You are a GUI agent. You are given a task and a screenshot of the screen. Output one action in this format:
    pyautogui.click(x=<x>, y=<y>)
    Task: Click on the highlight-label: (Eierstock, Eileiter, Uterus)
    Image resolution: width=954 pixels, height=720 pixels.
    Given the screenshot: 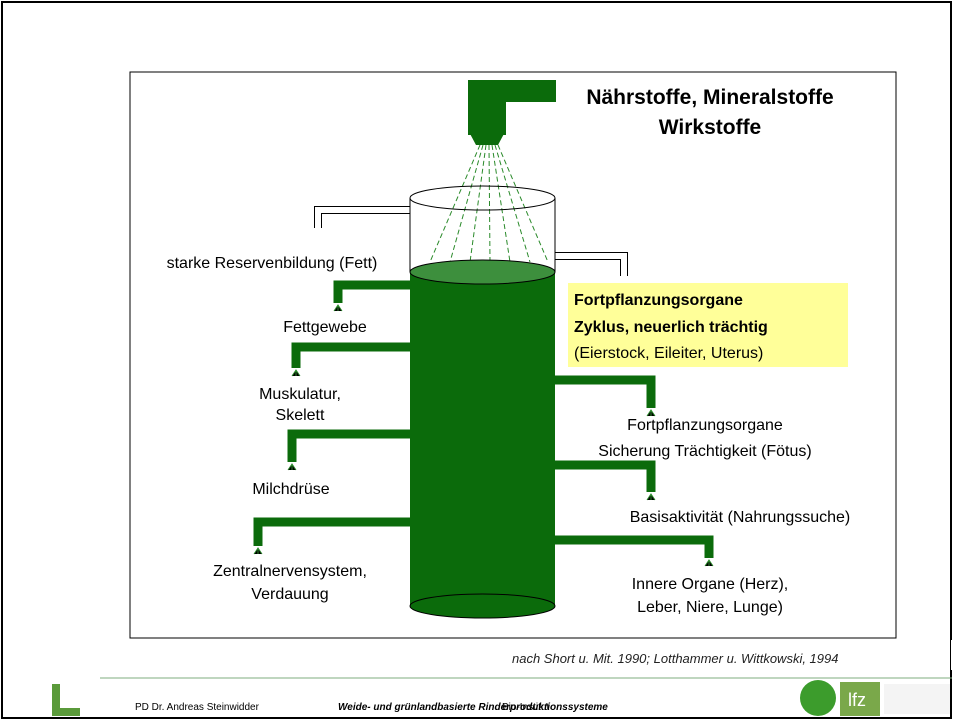 What is the action you would take?
    pyautogui.click(x=668, y=353)
    